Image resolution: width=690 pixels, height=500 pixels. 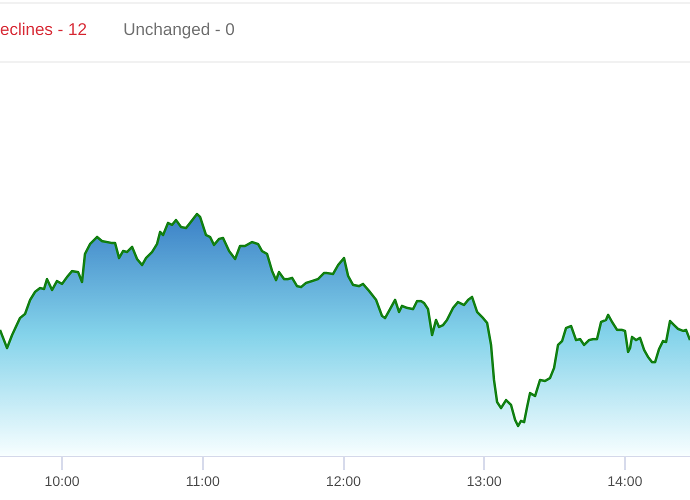 What do you see at coordinates (179, 29) in the screenshot?
I see `text: Unchanged - 0` at bounding box center [179, 29].